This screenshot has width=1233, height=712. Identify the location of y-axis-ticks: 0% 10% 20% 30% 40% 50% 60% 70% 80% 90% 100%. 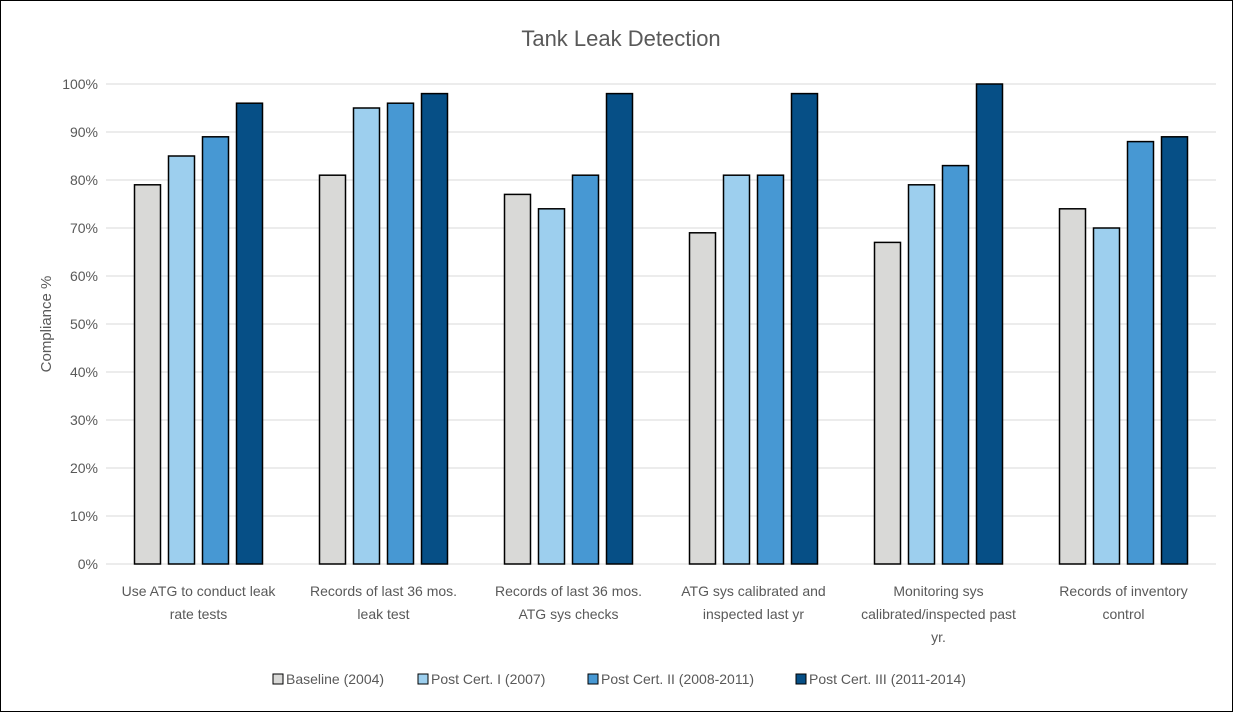
(80, 324).